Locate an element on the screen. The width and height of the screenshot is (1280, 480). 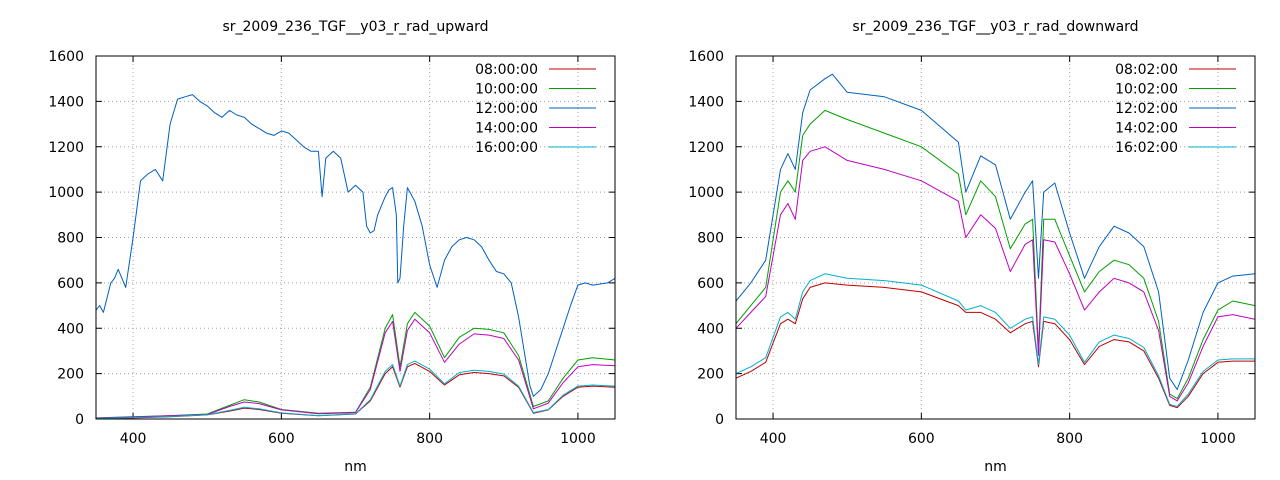
legend-label: 16:02:00 is located at coordinates (1146, 148).